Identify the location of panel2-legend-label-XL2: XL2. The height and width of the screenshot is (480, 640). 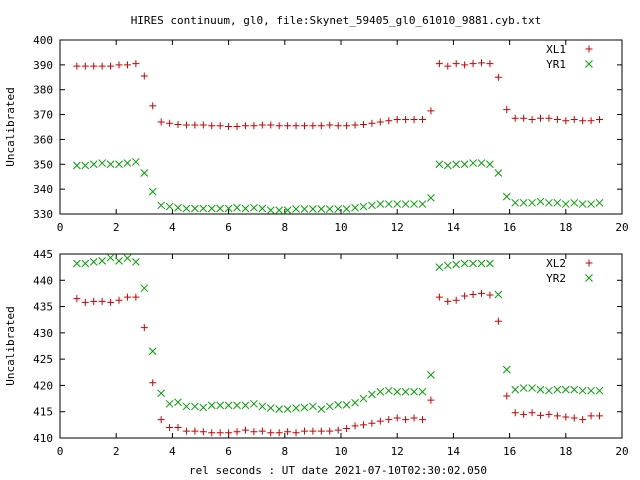
(556, 263).